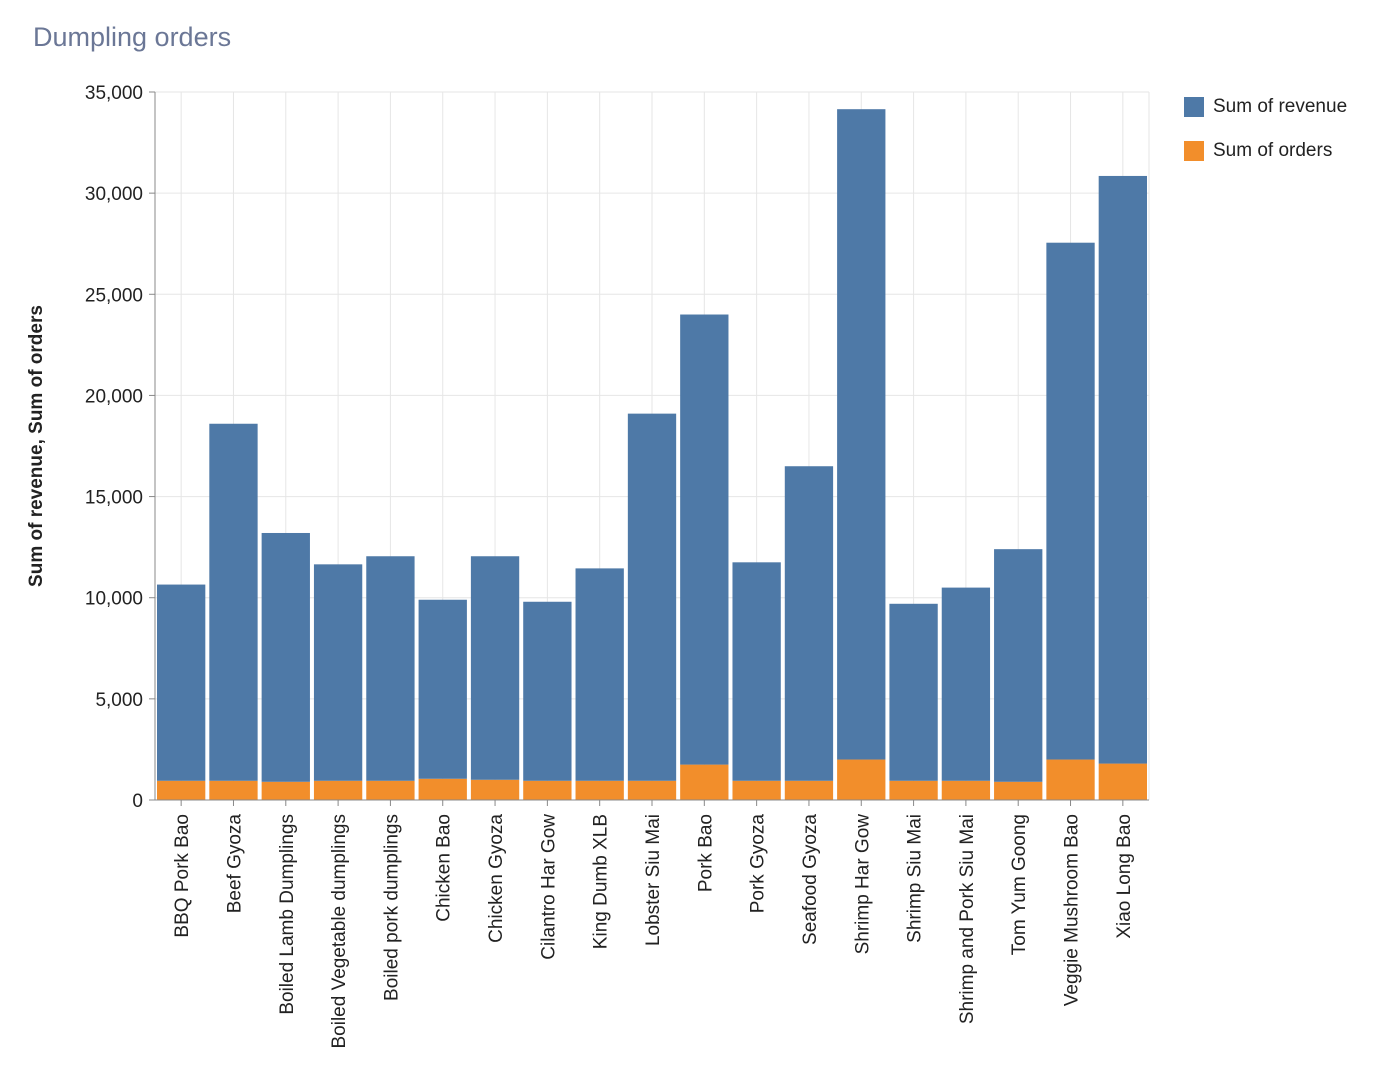  What do you see at coordinates (36, 446) in the screenshot?
I see `y-axis-label: Sum of revenue, Sum of orders` at bounding box center [36, 446].